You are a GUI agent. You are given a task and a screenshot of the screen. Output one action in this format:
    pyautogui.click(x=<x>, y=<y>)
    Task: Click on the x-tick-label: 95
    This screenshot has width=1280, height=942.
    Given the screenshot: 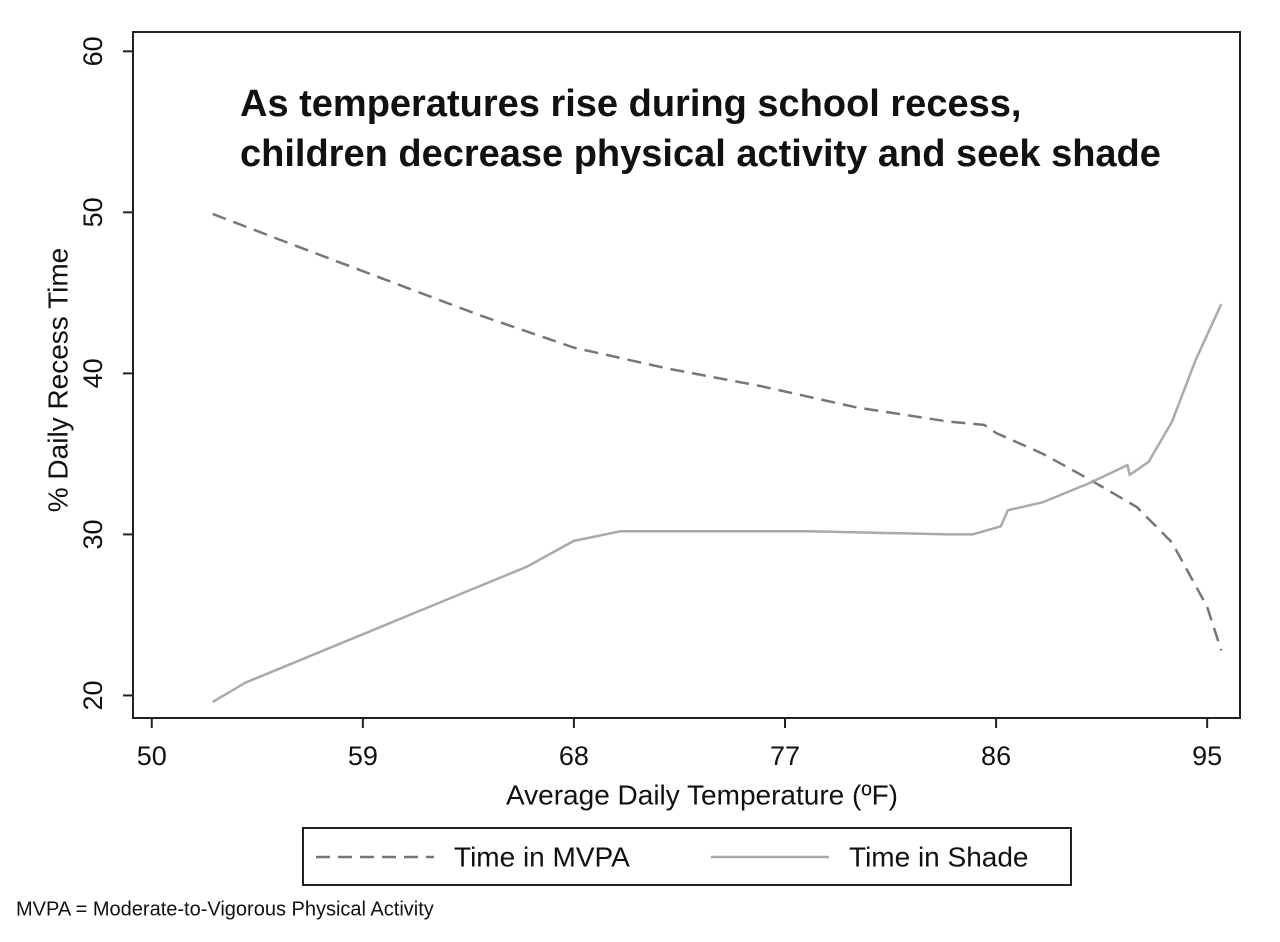 What is the action you would take?
    pyautogui.click(x=1207, y=756)
    